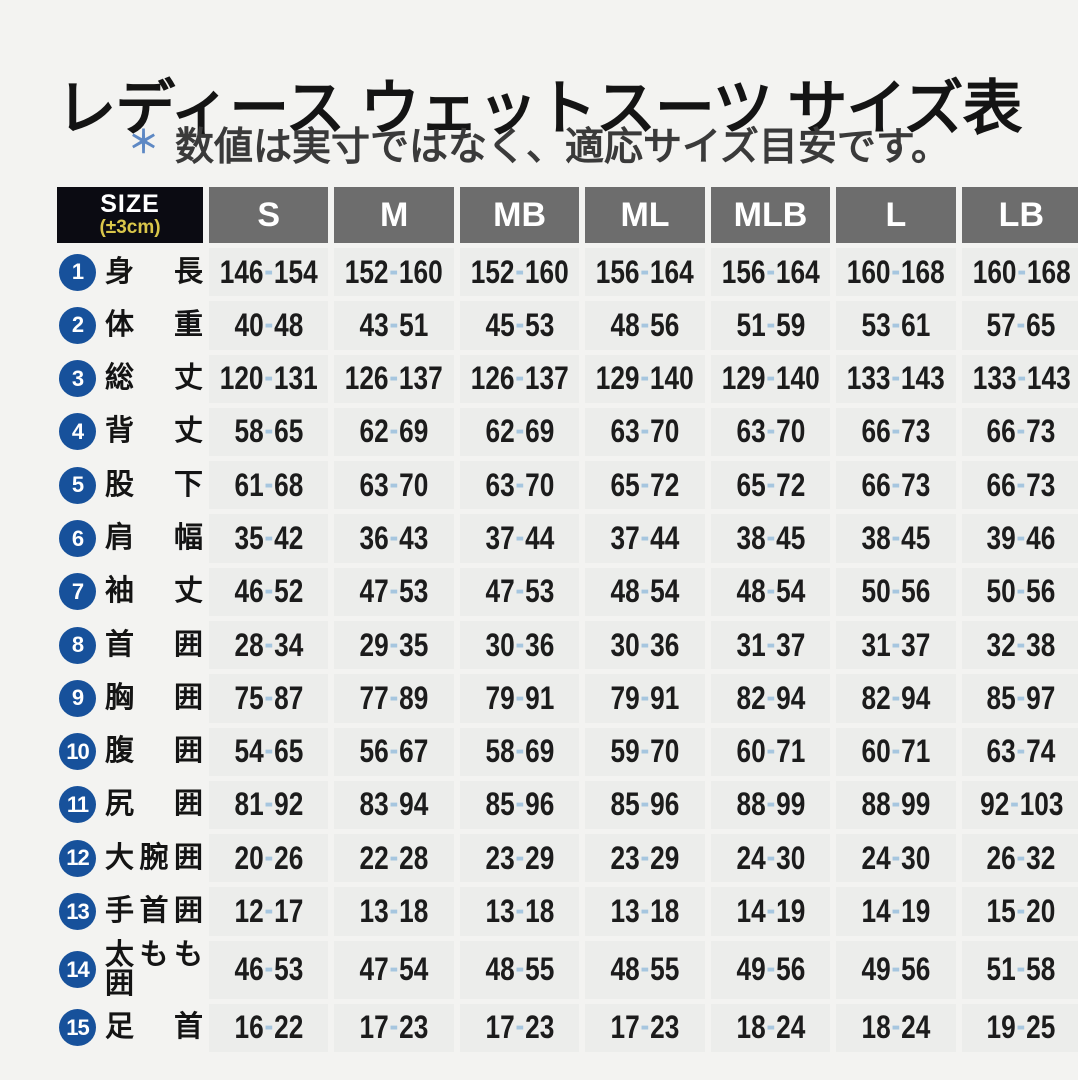  What do you see at coordinates (154, 857) in the screenshot?
I see `row-label-text: 大腕囲` at bounding box center [154, 857].